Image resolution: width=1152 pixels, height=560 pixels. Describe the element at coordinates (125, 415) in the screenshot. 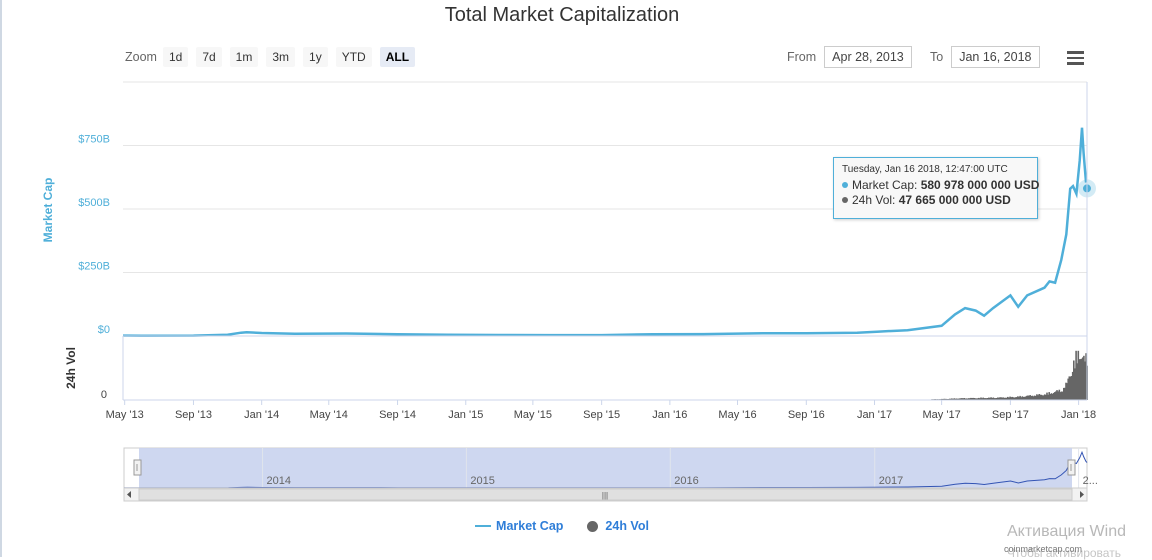

I see `x-tick-label: May '13` at that location.